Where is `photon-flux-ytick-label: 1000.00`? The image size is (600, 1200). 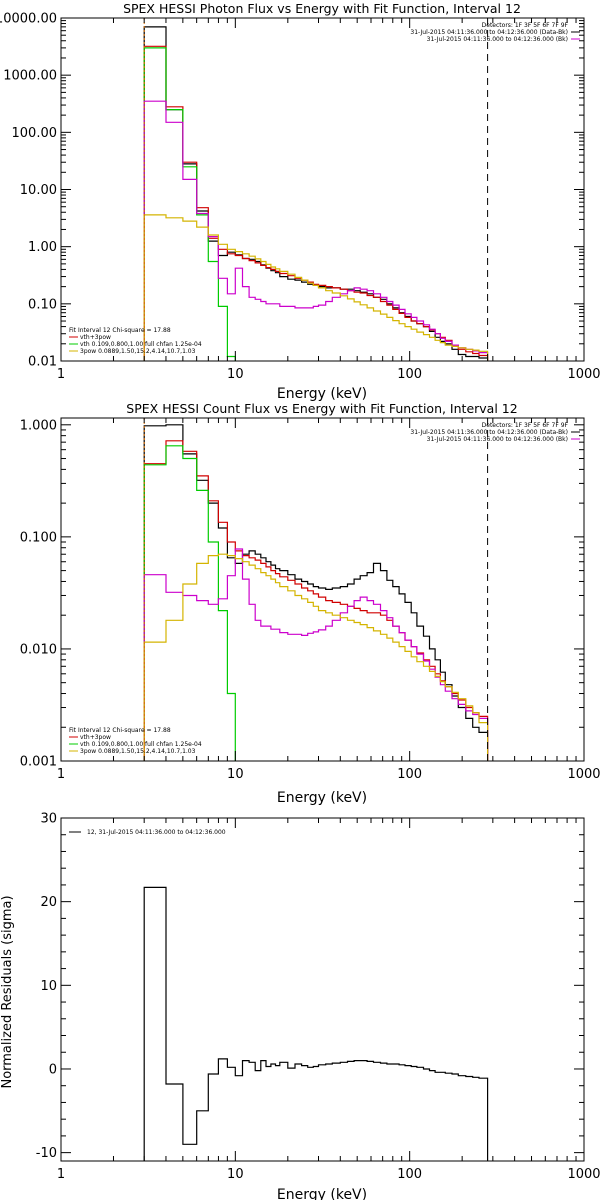 photon-flux-ytick-label: 1000.00 is located at coordinates (30, 76).